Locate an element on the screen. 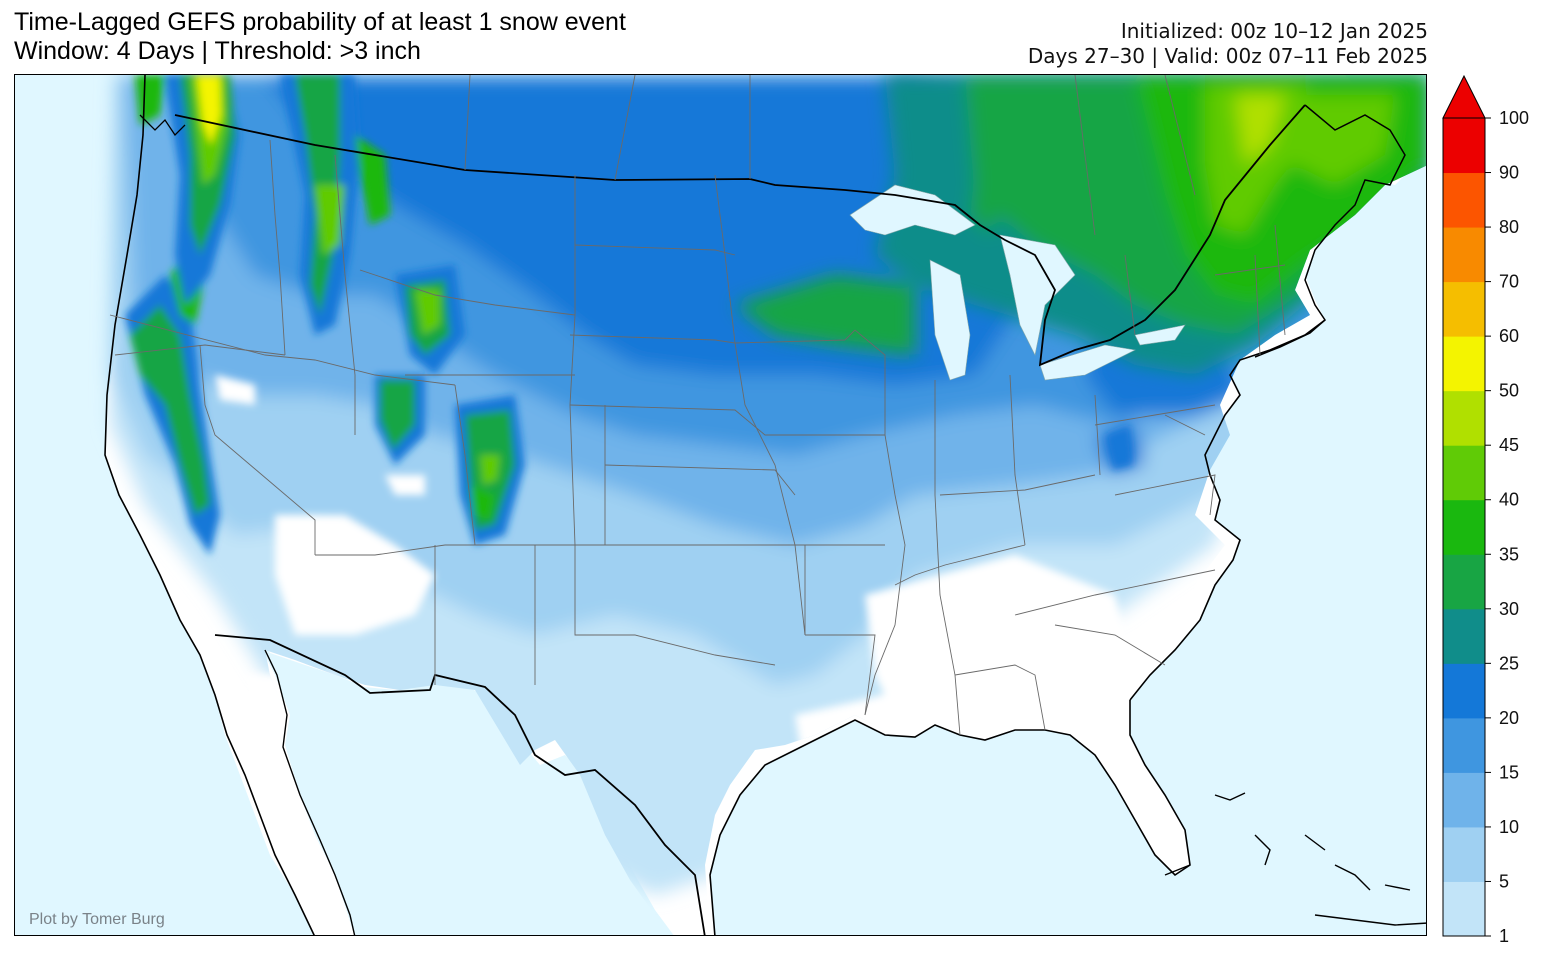 Image resolution: width=1550 pixels, height=963 pixels. title-line-2: Window: 4 Days | Threshold: >3 inch is located at coordinates (217, 51).